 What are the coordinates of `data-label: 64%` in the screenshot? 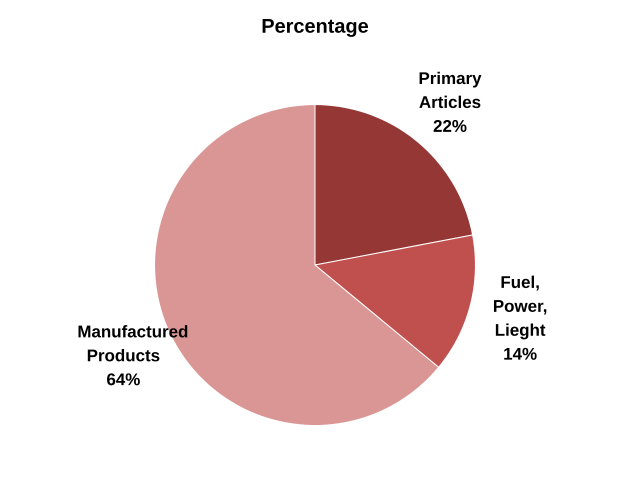 It's located at (123, 379).